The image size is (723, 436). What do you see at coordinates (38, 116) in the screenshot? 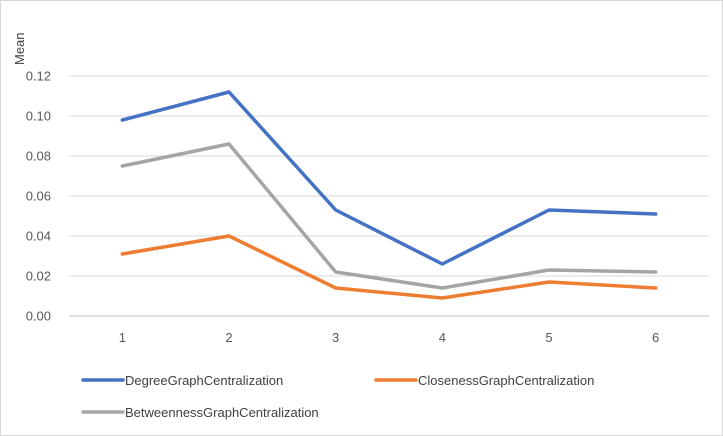
I see `y-tick-label: 0.10` at bounding box center [38, 116].